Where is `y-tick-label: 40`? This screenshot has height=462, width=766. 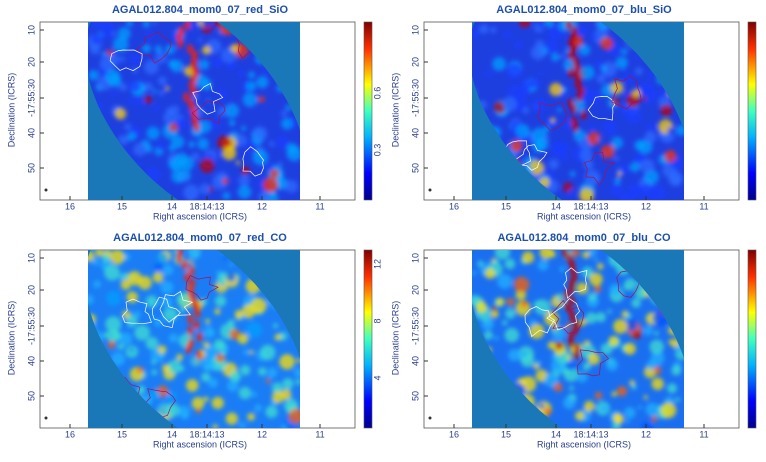
y-tick-label: 40 is located at coordinates (415, 361).